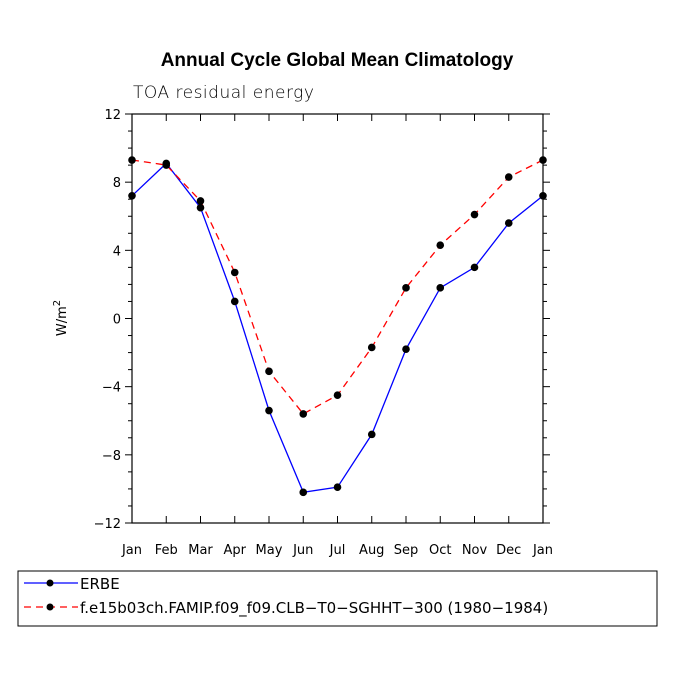 This screenshot has height=675, width=675. Describe the element at coordinates (50, 607) in the screenshot. I see `legend-marker-model` at that location.